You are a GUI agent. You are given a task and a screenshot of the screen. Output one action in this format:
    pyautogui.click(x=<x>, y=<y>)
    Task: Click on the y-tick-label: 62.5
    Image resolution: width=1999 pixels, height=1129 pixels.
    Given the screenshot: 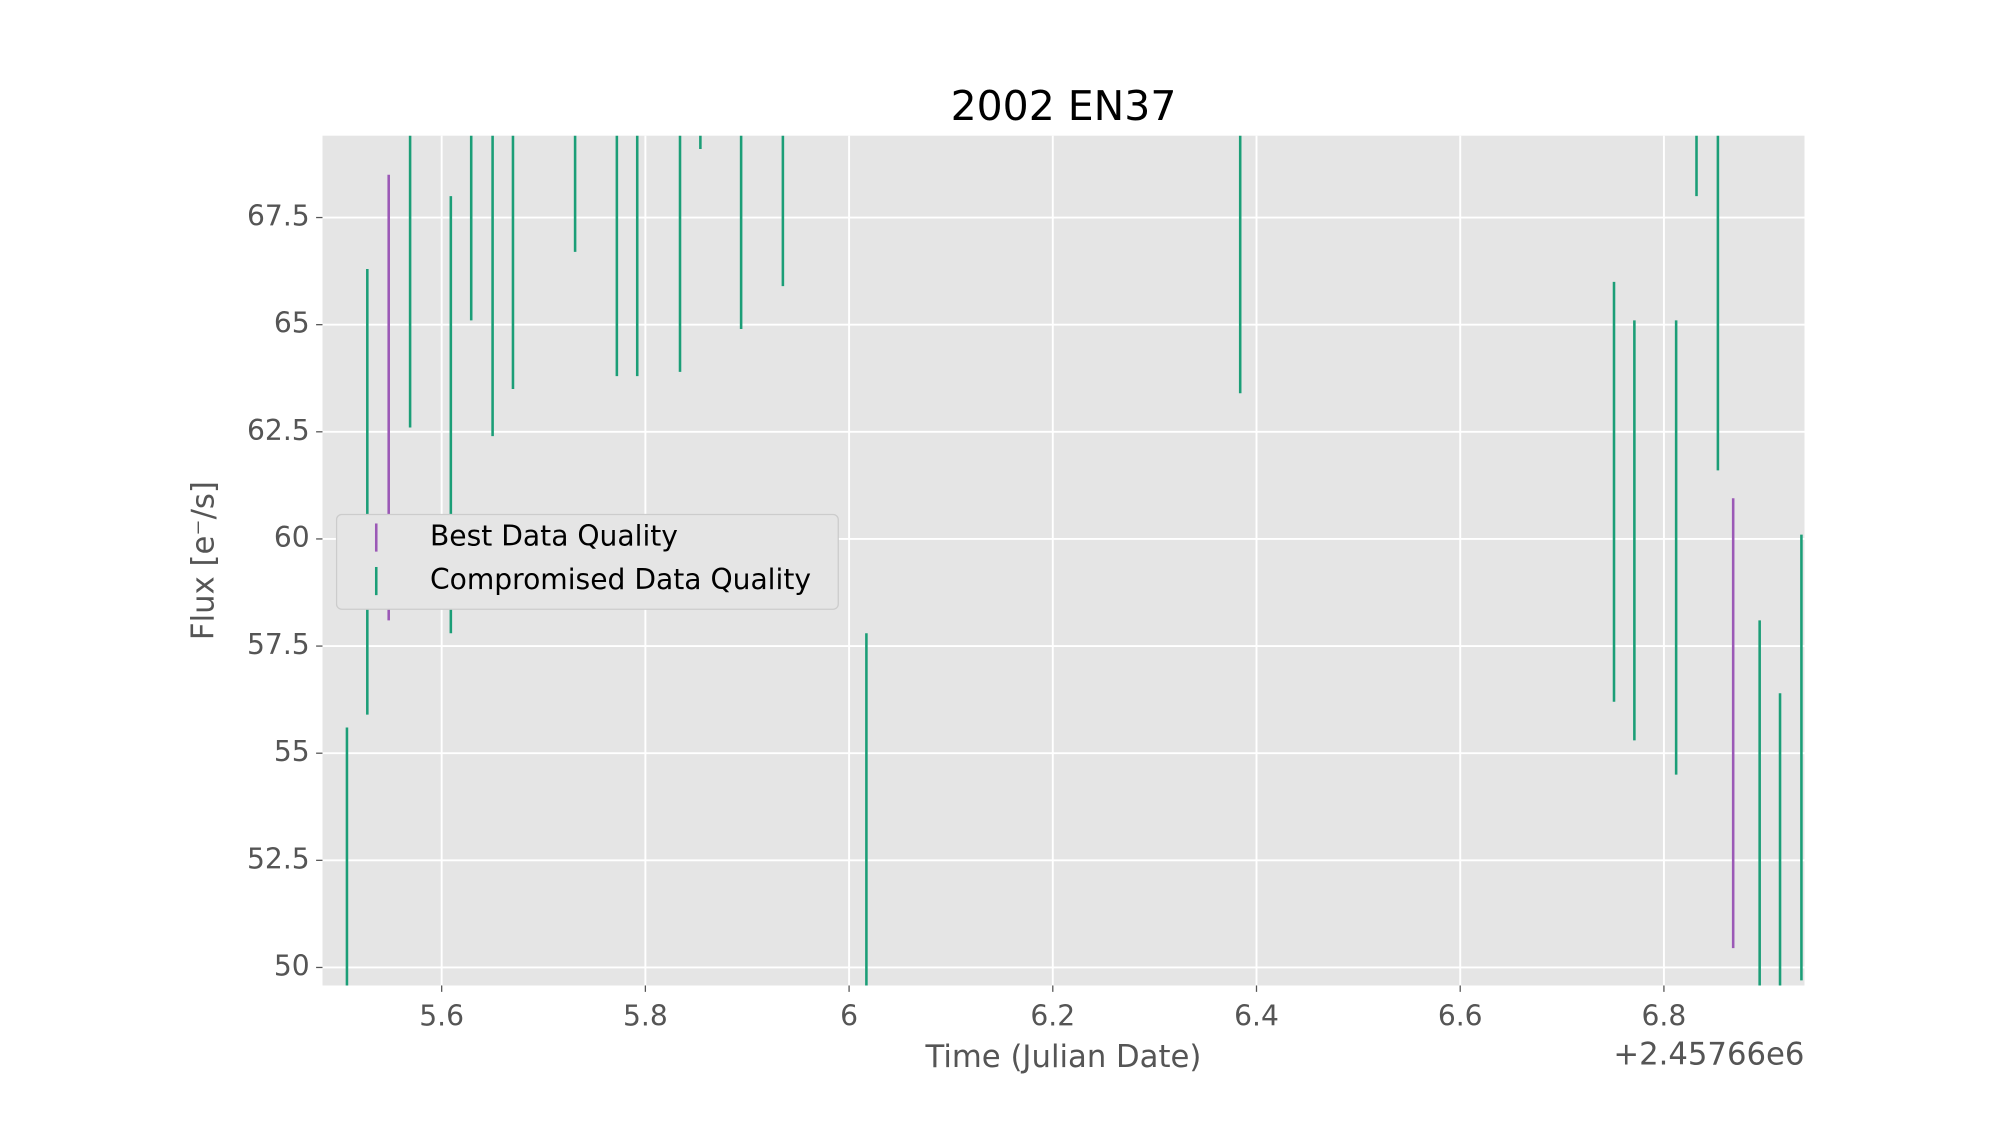 What is the action you would take?
    pyautogui.click(x=278, y=430)
    